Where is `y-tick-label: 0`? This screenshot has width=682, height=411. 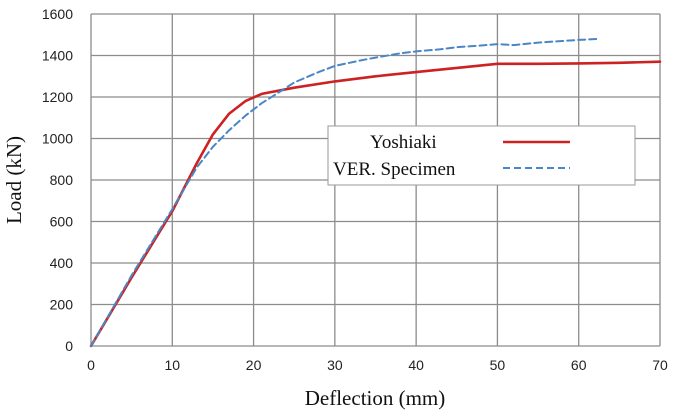 y-tick-label: 0 is located at coordinates (69, 346).